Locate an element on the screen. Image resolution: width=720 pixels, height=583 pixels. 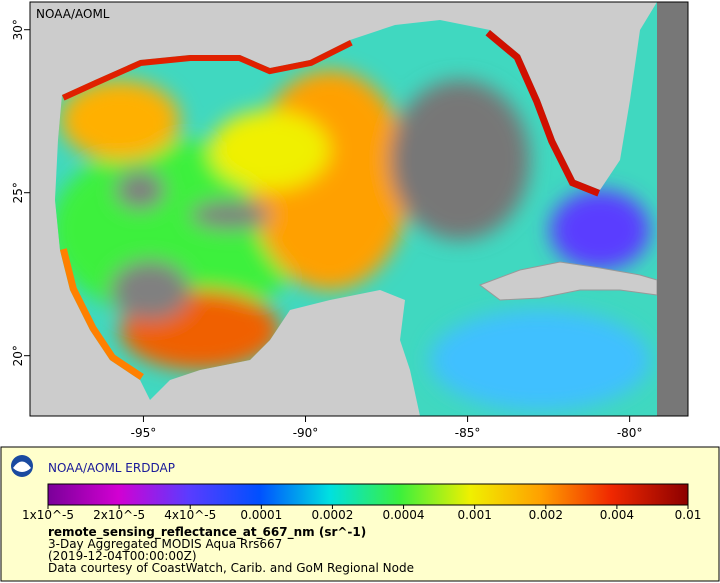
colorbar-tick-label: 0.01 is located at coordinates (688, 515).